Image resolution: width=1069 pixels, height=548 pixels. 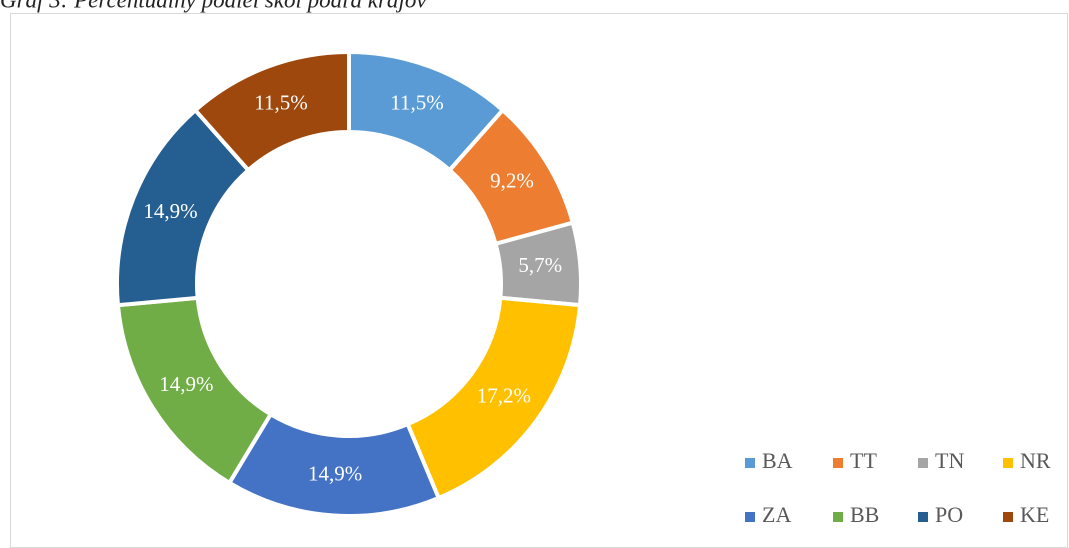 I want to click on legend-label: BA, so click(x=777, y=460).